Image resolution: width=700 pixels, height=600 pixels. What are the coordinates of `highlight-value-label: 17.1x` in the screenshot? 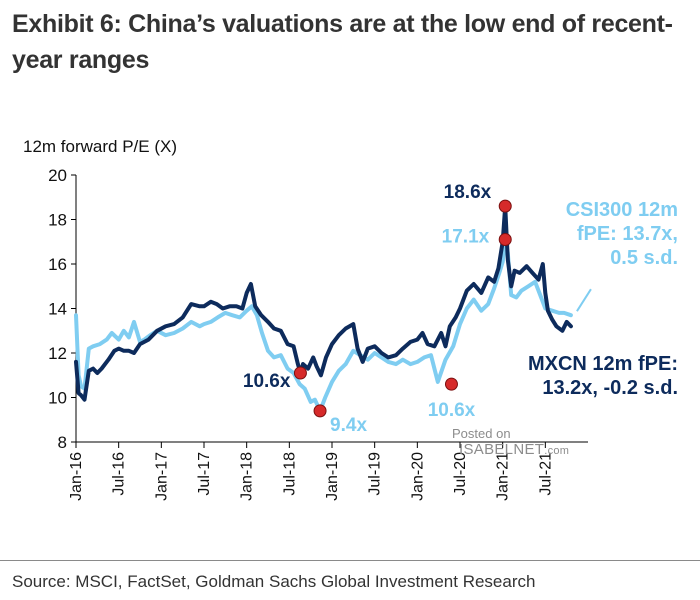 It's located at (466, 237).